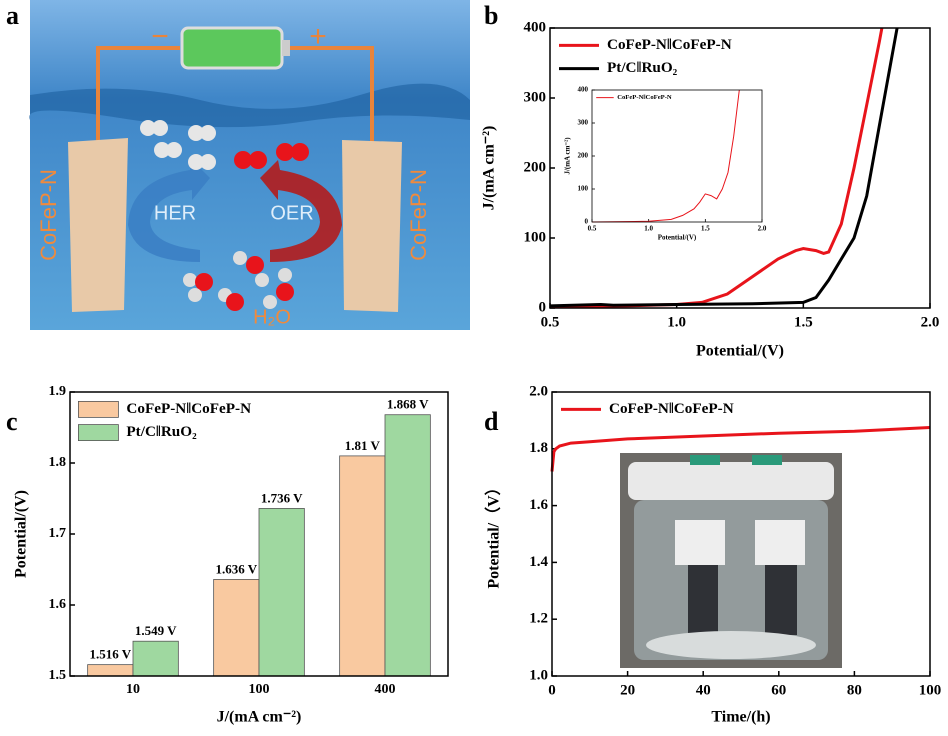 The height and width of the screenshot is (736, 948). What do you see at coordinates (282, 497) in the screenshot?
I see `value-label: 1.736 V` at bounding box center [282, 497].